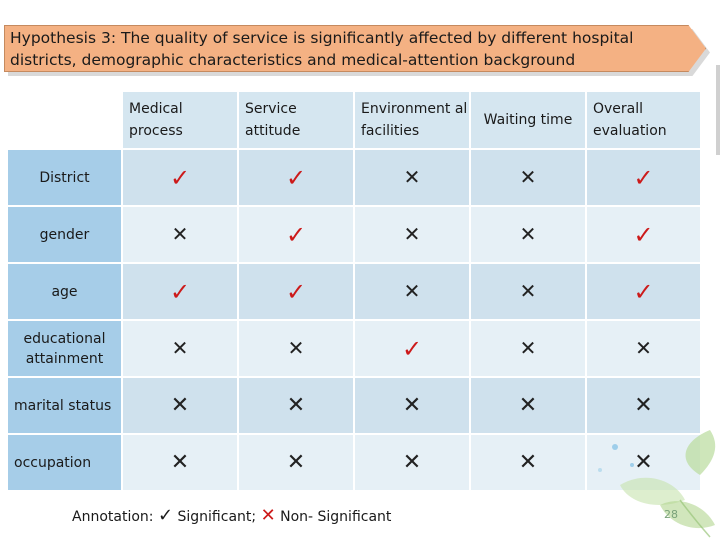 This screenshot has width=720, height=540. What do you see at coordinates (64, 234) in the screenshot?
I see `row-label: gender` at bounding box center [64, 234].